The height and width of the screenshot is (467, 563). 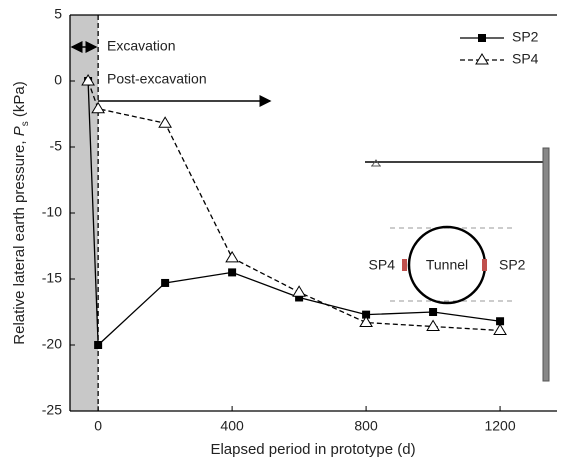 I want to click on y-axis-title-part: s, so click(x=25, y=123).